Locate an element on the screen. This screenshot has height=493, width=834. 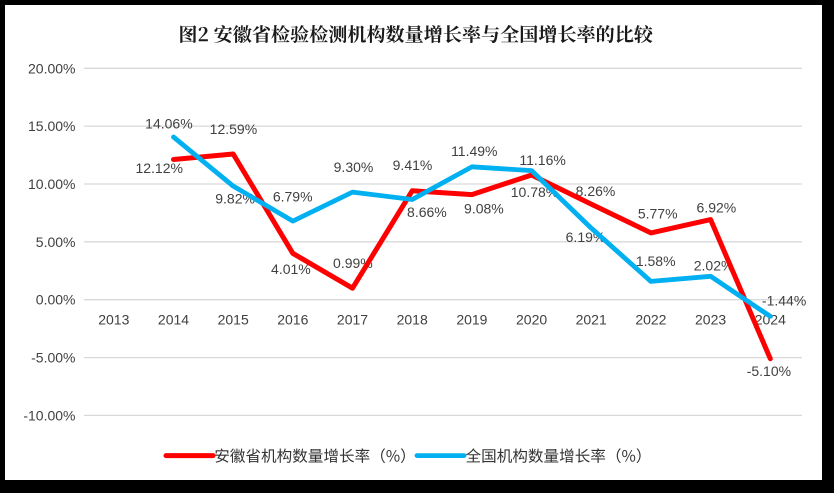
svg-text: 0.00% is located at coordinates (56, 300).